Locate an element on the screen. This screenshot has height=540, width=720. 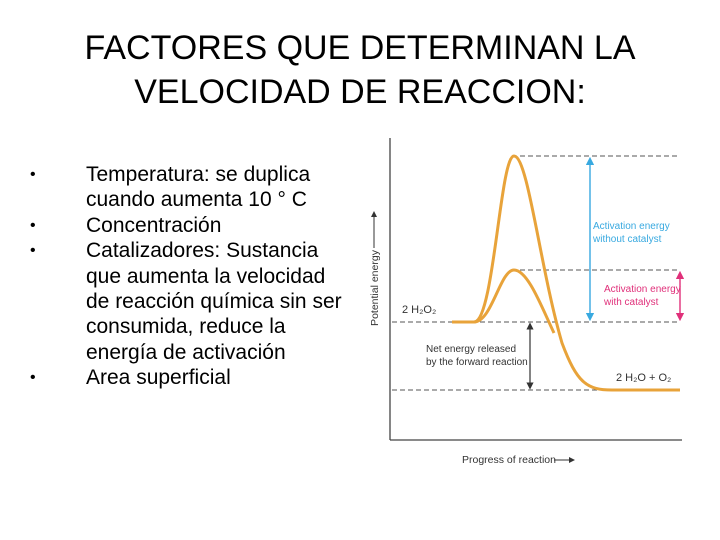
title-line-2: VELOCIDAD DE REACCION: is located at coordinates (360, 92).